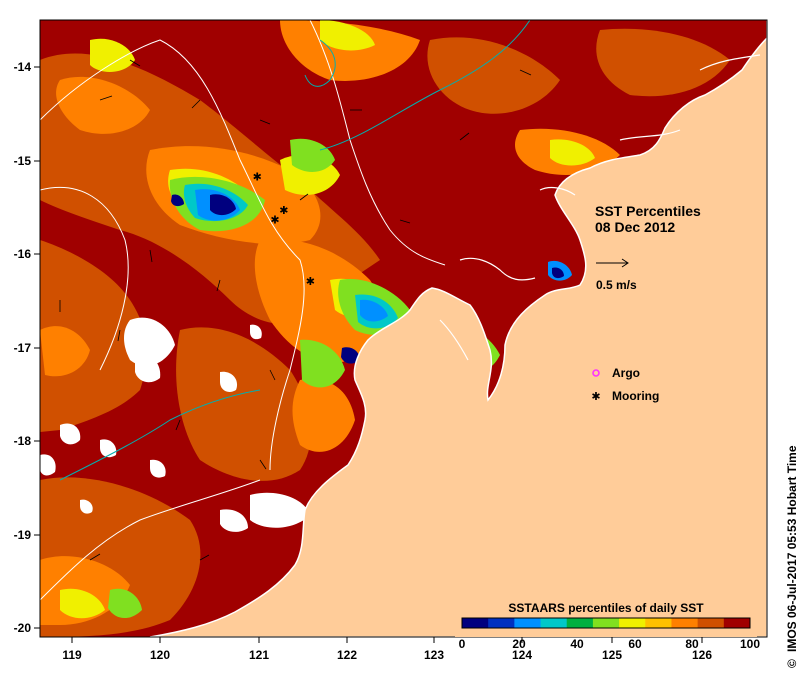 The height and width of the screenshot is (677, 809). I want to click on colorbar: SSTAARS percentiles of daily SST, so click(606, 618).